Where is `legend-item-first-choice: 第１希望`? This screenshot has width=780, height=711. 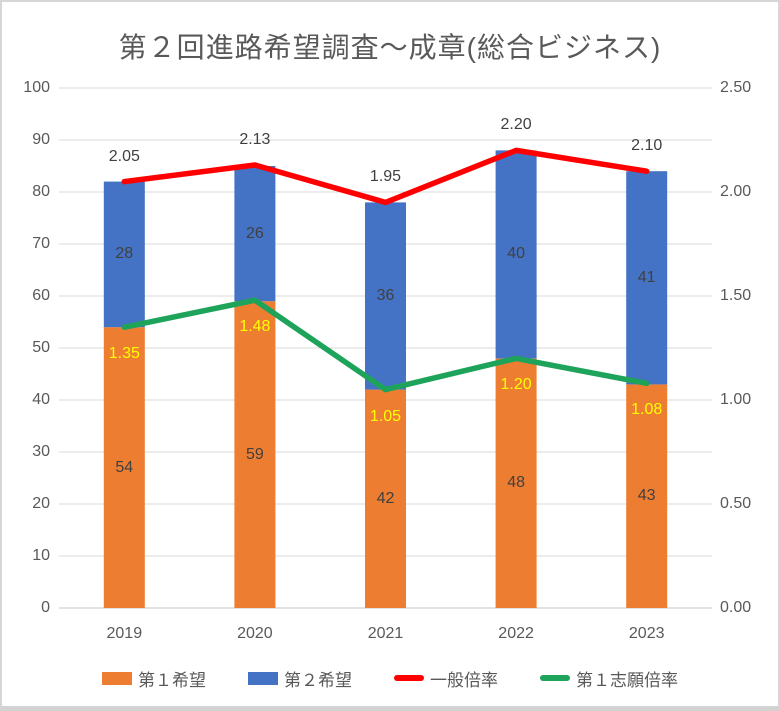 legend-item-first-choice: 第１希望 is located at coordinates (154, 678).